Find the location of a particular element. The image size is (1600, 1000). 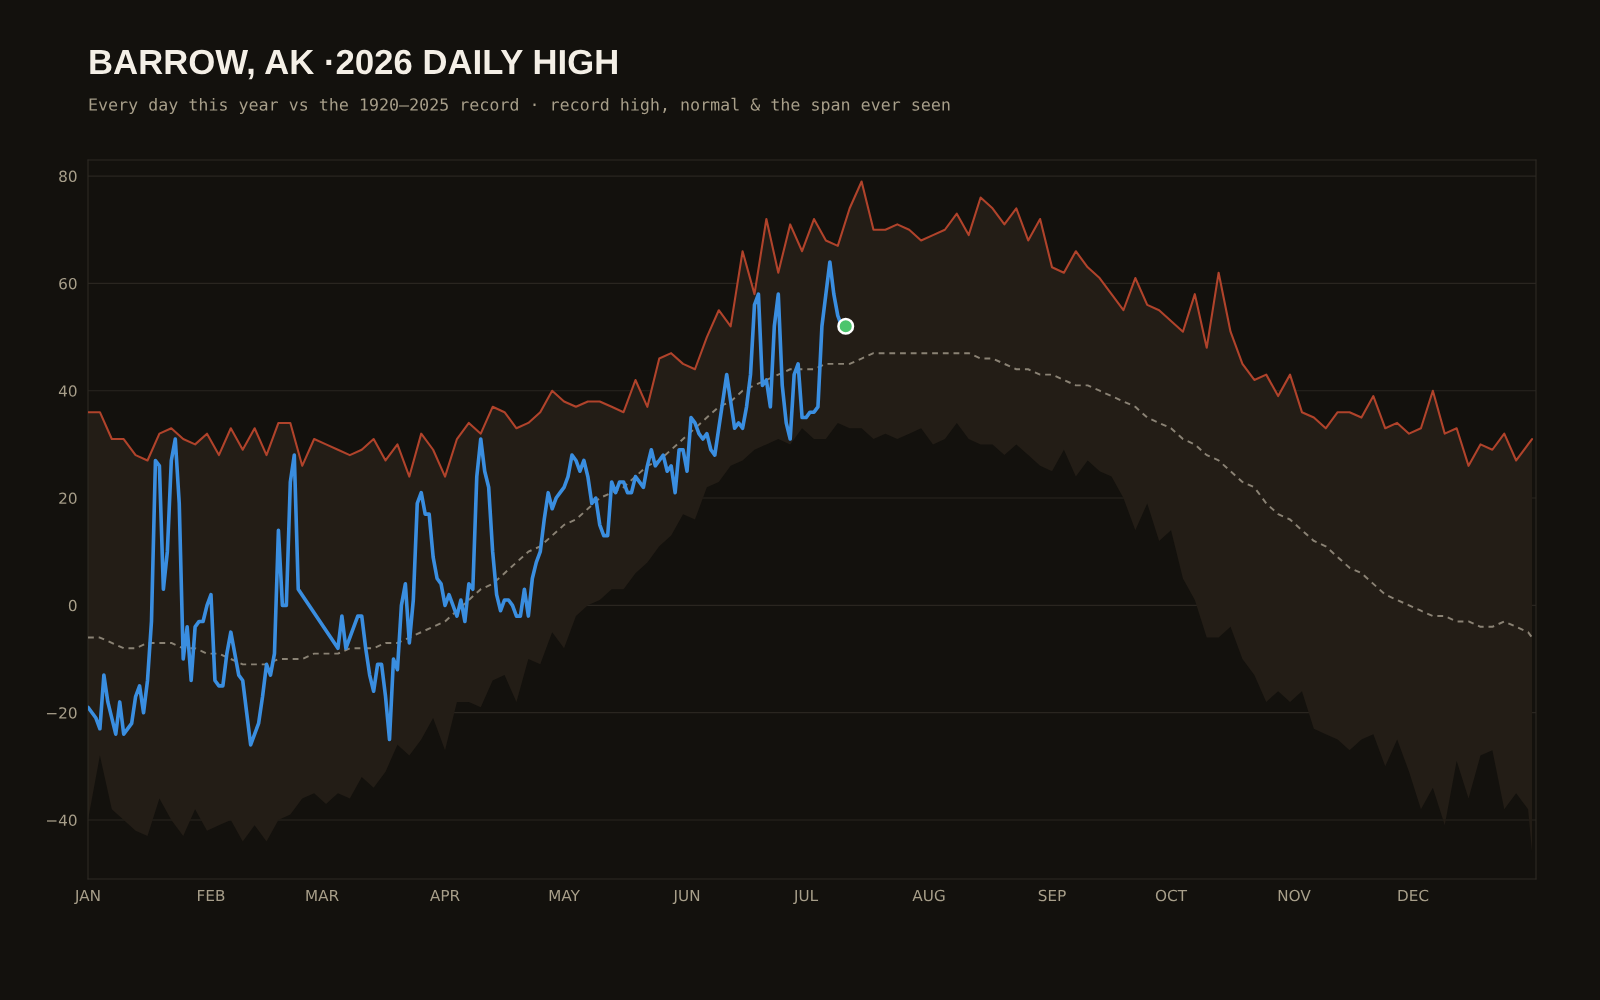

x-tick-label: FEB is located at coordinates (211, 895).